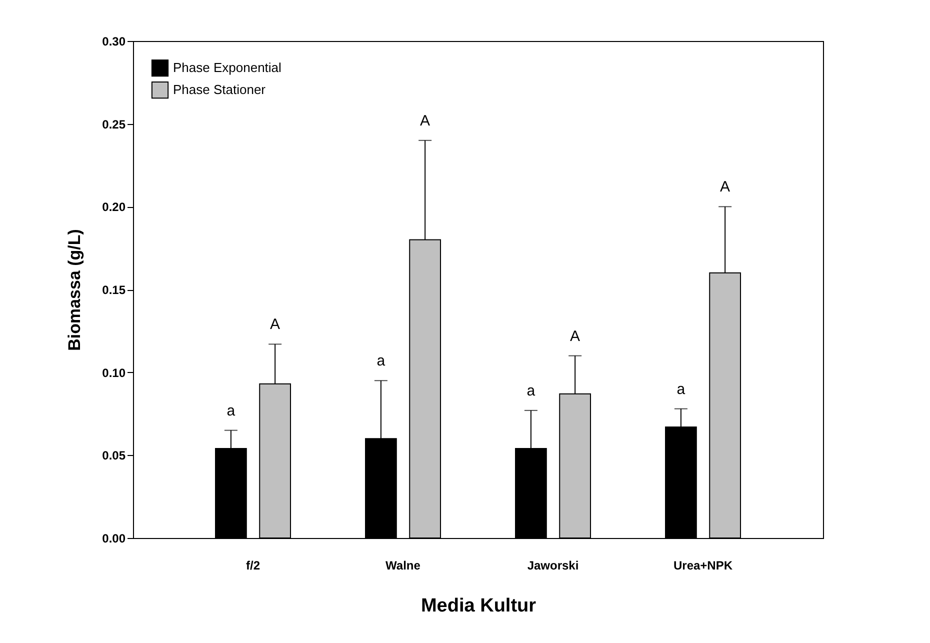 The height and width of the screenshot is (643, 930). Describe the element at coordinates (114, 455) in the screenshot. I see `y-tick-label: 0.05` at that location.